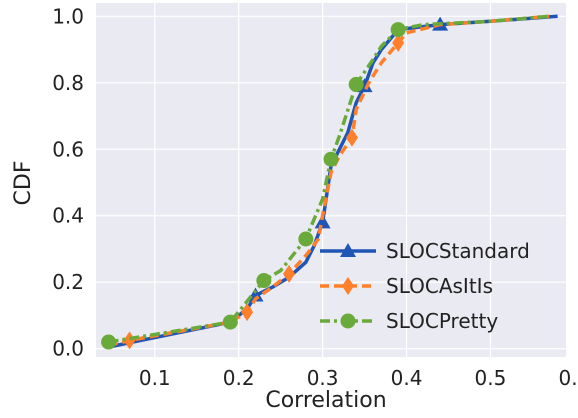 This screenshot has width=578, height=418. What do you see at coordinates (68, 282) in the screenshot?
I see `y-tick-label: 0.2` at bounding box center [68, 282].